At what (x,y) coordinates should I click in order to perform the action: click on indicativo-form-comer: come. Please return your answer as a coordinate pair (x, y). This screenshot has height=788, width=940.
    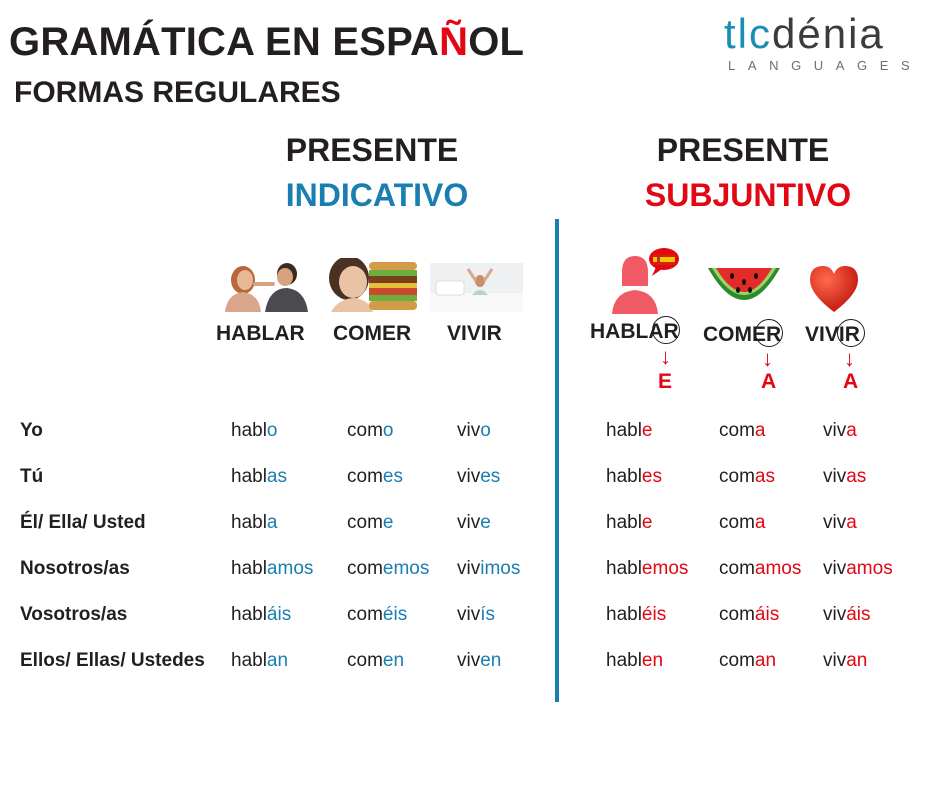
    Looking at the image, I should click on (370, 523).